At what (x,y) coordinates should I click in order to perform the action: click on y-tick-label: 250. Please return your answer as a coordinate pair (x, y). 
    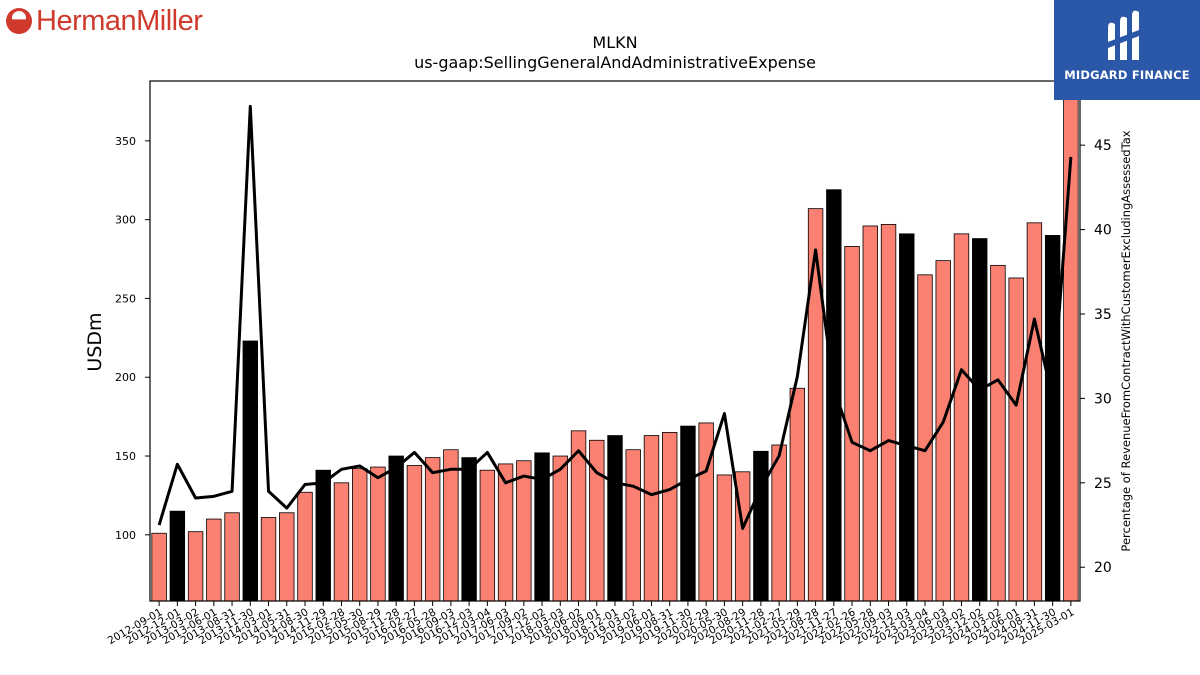
    Looking at the image, I should click on (125, 298).